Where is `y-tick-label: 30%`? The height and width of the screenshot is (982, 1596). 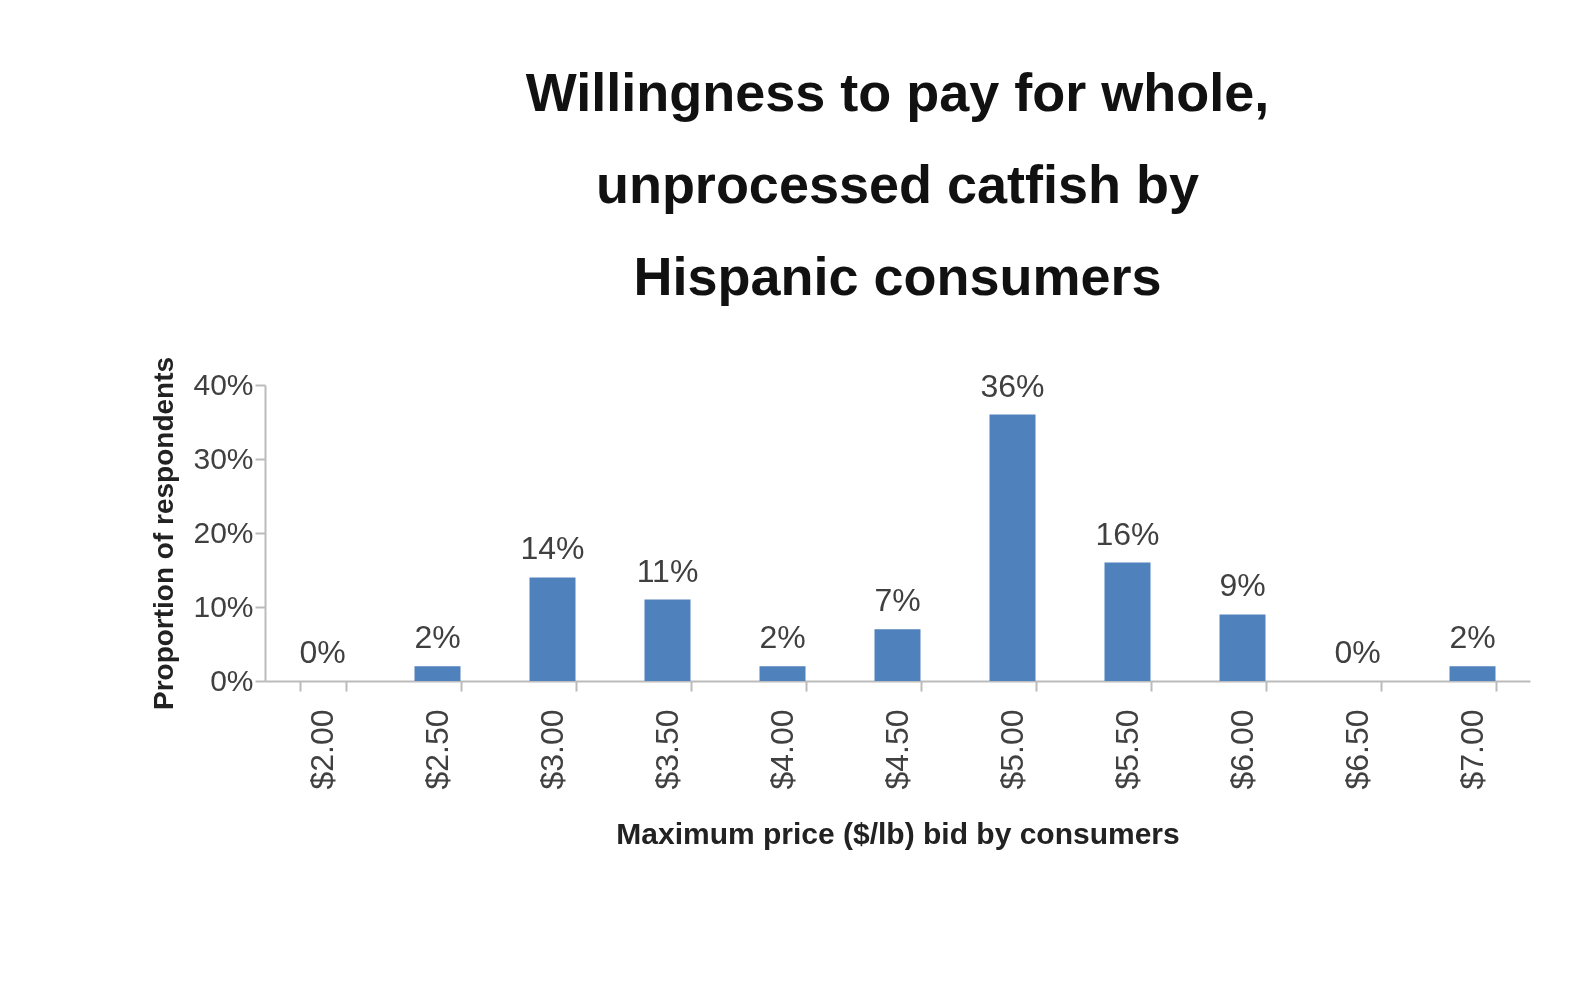 y-tick-label: 30% is located at coordinates (223, 458).